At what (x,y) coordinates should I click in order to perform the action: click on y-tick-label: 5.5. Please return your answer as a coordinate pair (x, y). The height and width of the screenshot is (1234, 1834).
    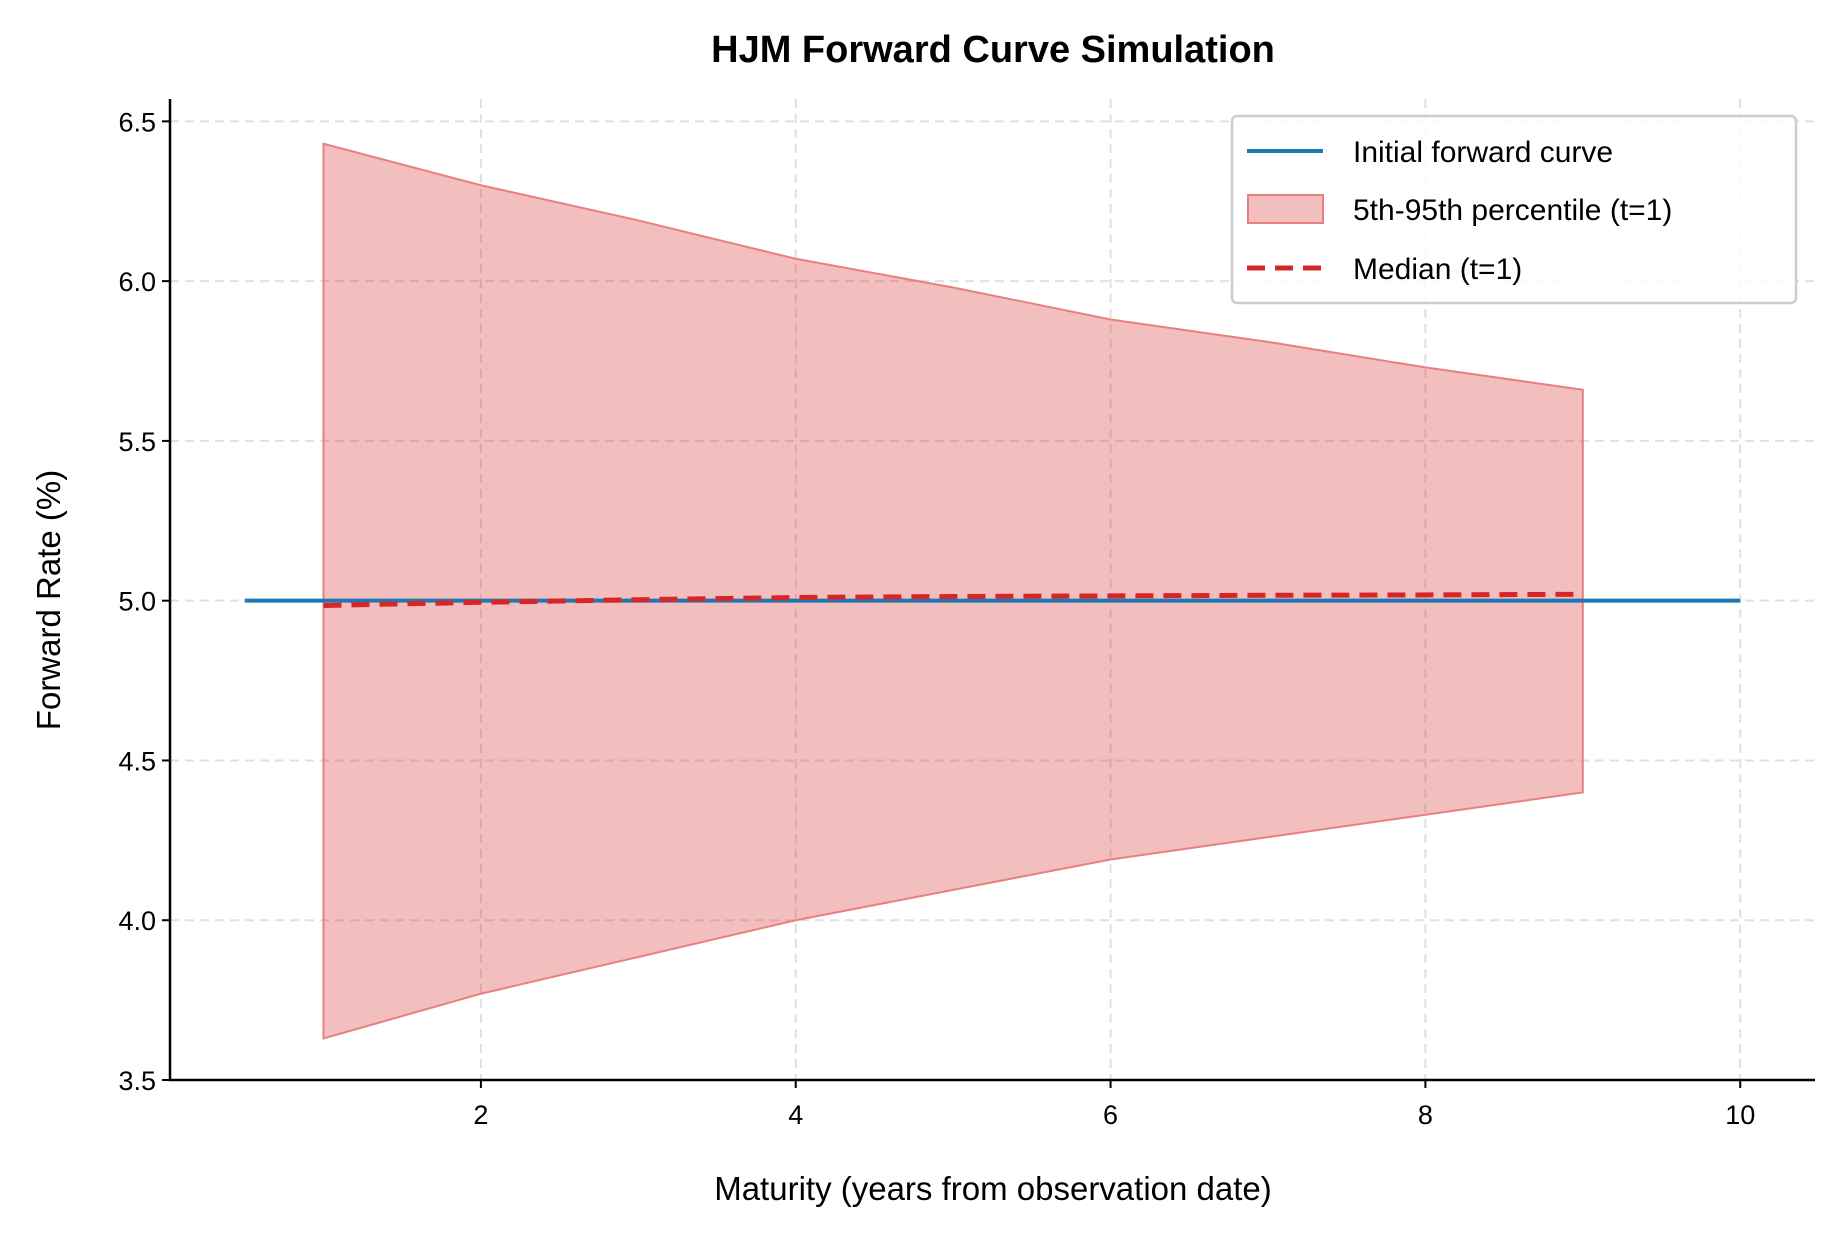
    Looking at the image, I should click on (137, 442).